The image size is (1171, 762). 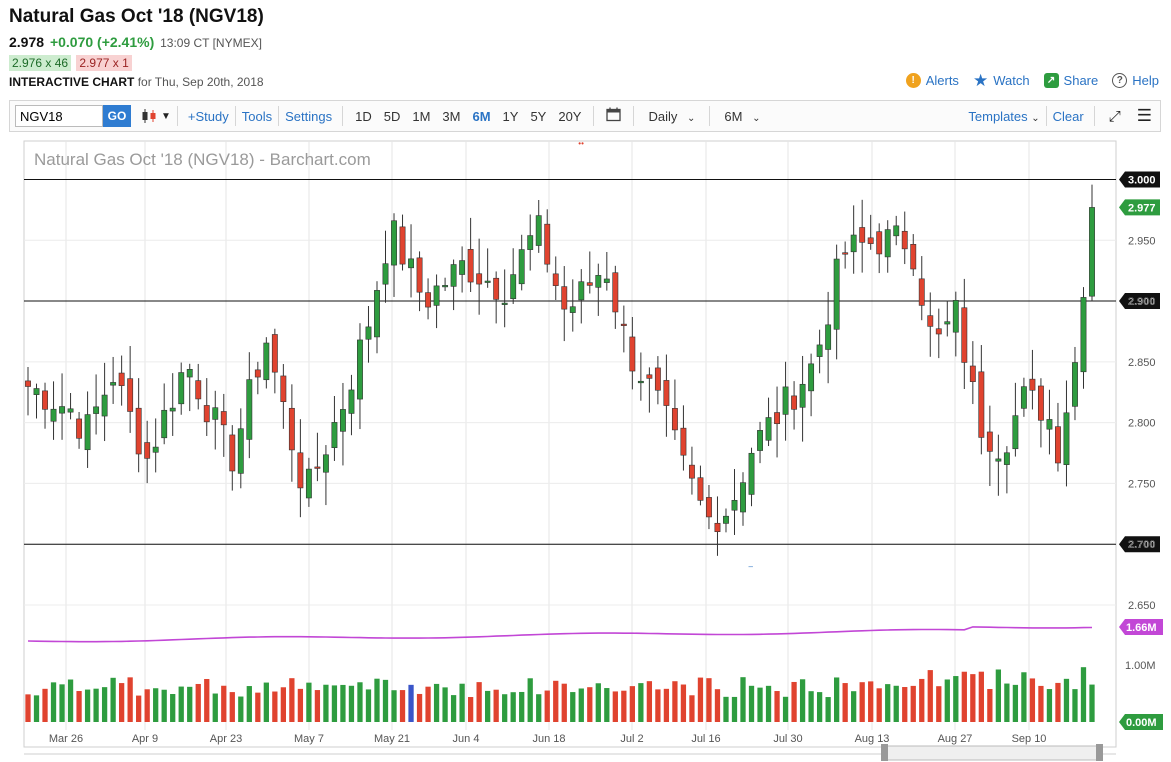 I want to click on bid-badge: 2.976 x 46, so click(x=40, y=63).